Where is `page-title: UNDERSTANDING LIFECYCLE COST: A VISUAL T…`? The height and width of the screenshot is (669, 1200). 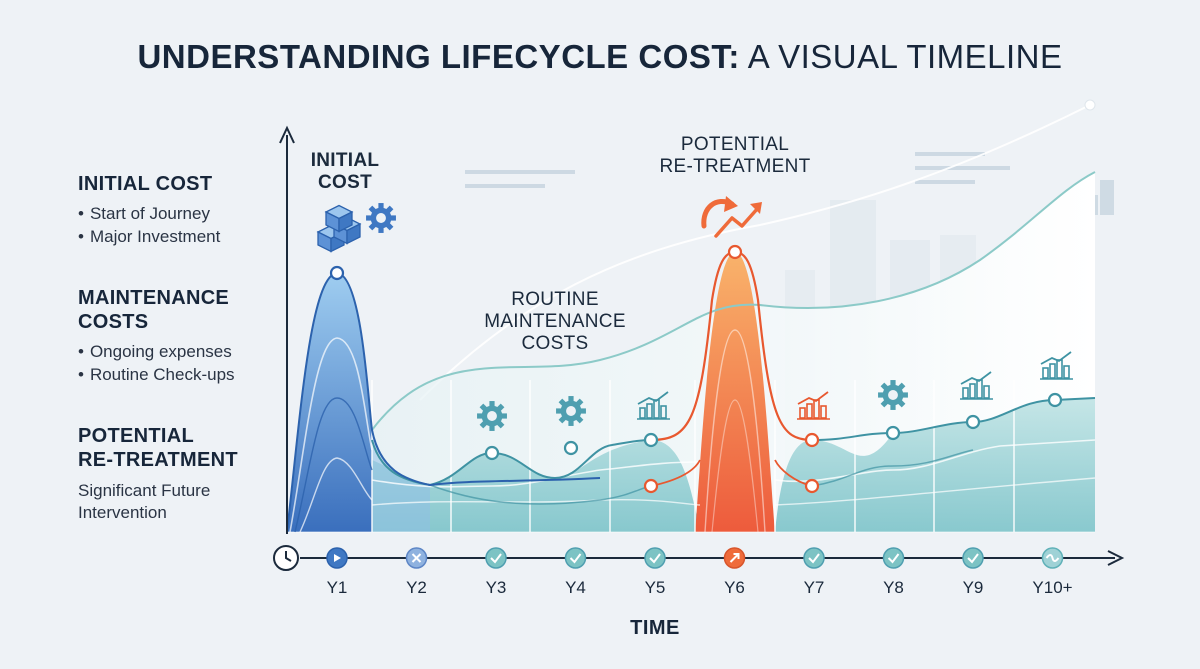 page-title: UNDERSTANDING LIFECYCLE COST: A VISUAL T… is located at coordinates (600, 57).